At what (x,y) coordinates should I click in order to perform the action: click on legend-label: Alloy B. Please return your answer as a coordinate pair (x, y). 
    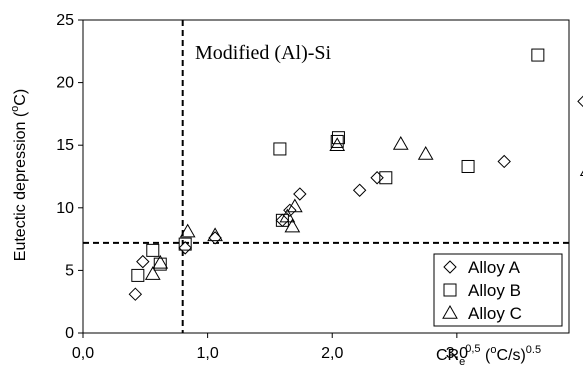
    Looking at the image, I should click on (494, 290).